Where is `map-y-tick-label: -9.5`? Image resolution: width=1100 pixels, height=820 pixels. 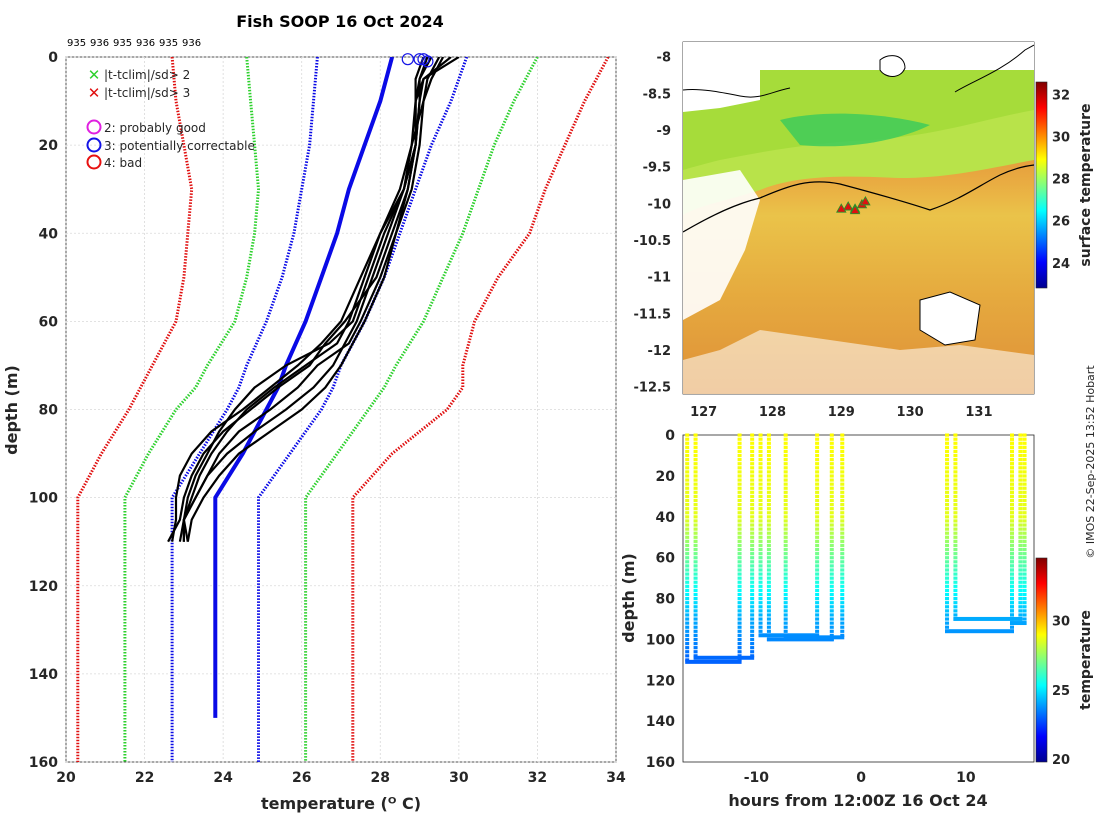
map-y-tick-label: -9.5 is located at coordinates (657, 168).